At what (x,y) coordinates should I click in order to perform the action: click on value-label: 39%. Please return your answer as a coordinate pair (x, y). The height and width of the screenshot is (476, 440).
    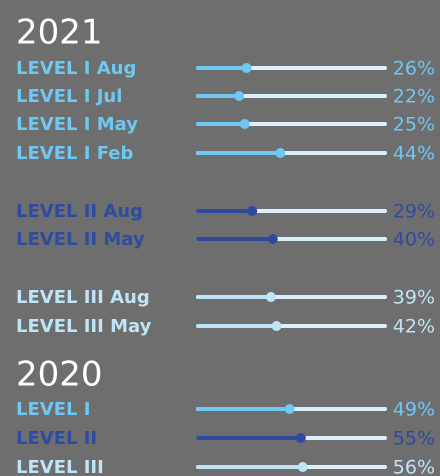
    Looking at the image, I should click on (414, 298).